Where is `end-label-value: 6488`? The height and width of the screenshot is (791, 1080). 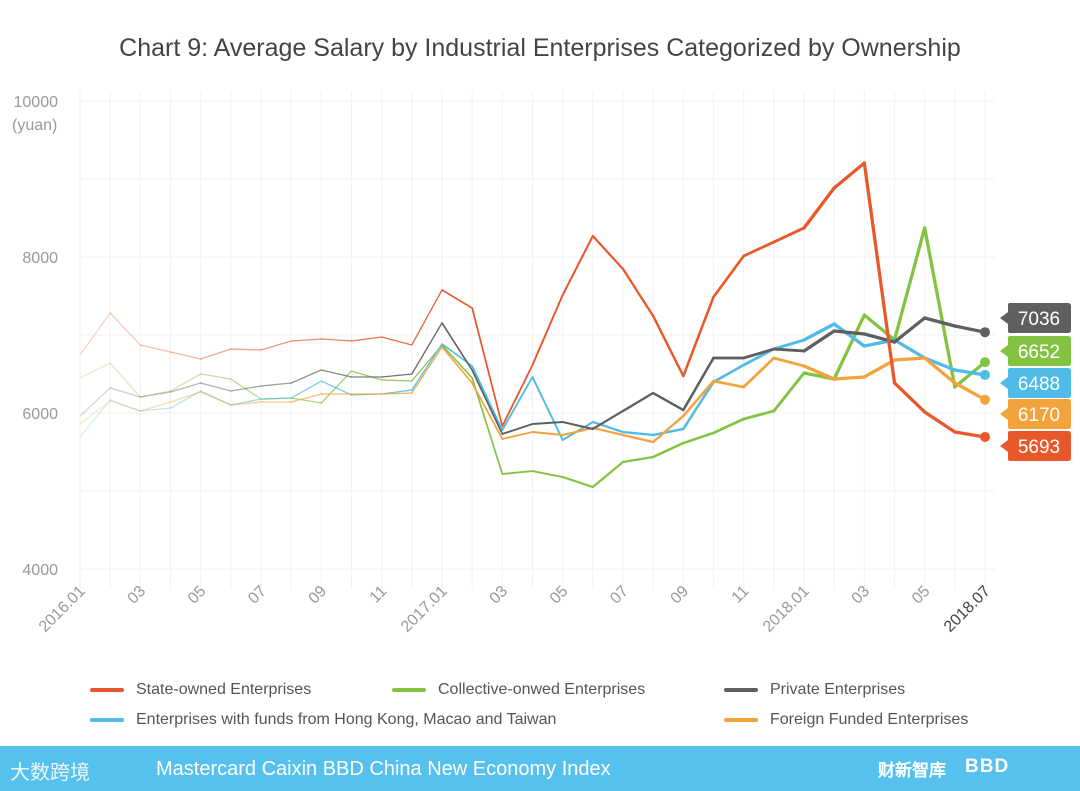 end-label-value: 6488 is located at coordinates (1039, 384).